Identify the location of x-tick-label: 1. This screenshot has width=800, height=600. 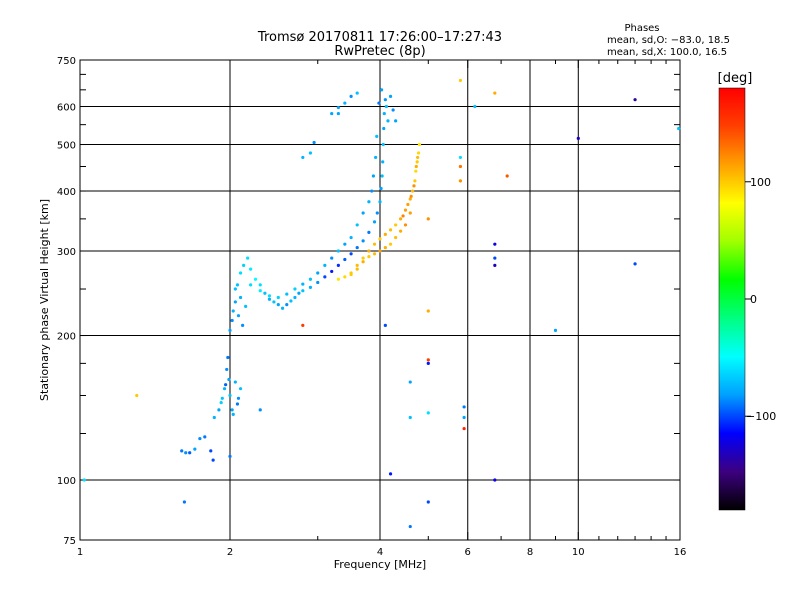
(80, 552).